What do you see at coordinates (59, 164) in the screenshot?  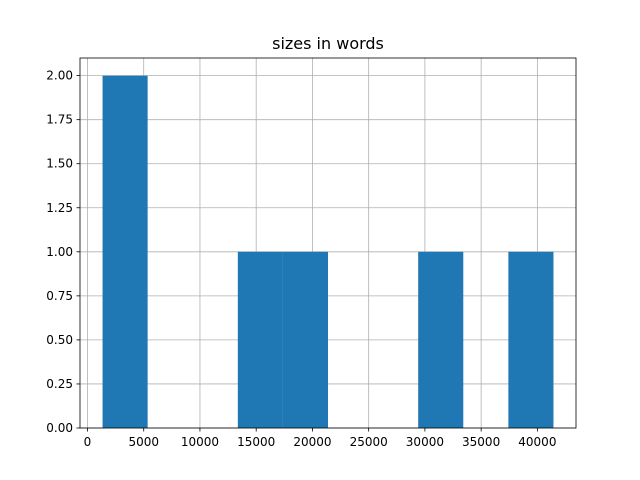 I see `y-tick-label: 1.50` at bounding box center [59, 164].